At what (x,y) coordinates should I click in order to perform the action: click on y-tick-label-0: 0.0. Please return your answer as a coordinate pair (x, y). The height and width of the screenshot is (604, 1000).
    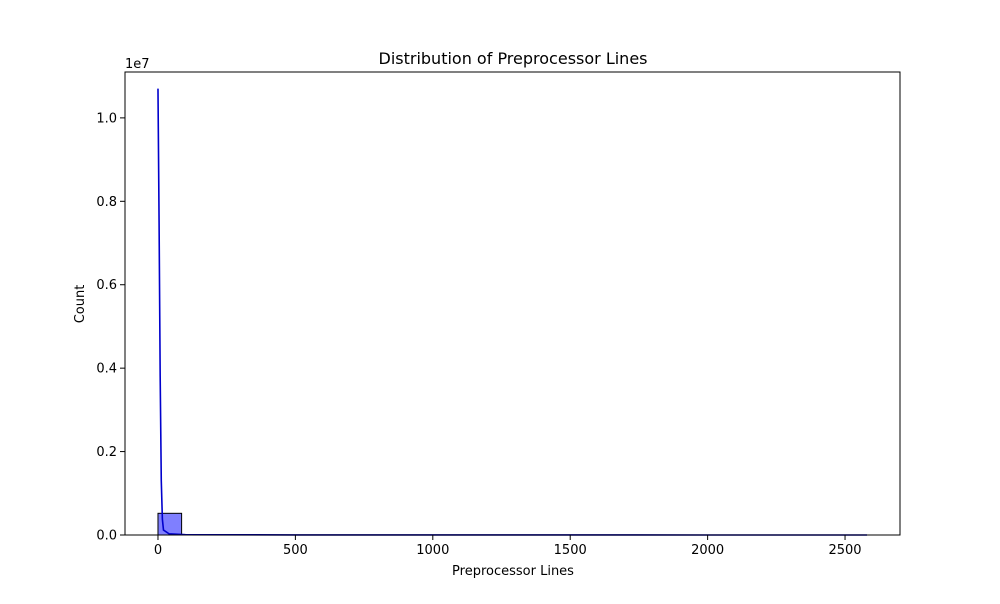
    Looking at the image, I should click on (106, 536).